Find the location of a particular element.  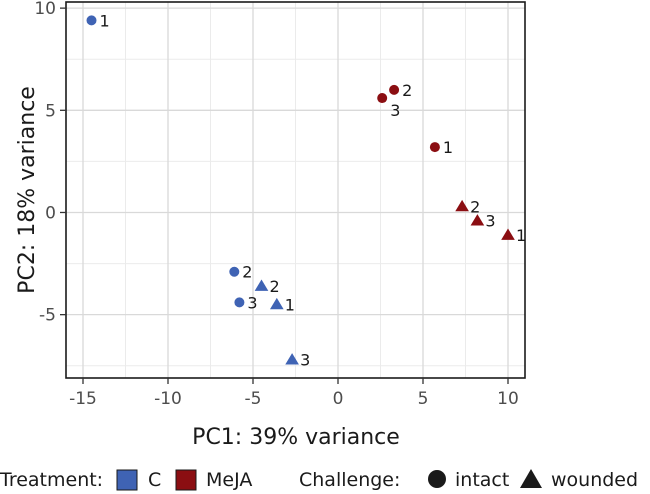

y-axis-title: PC2: 18% variance is located at coordinates (27, 190).